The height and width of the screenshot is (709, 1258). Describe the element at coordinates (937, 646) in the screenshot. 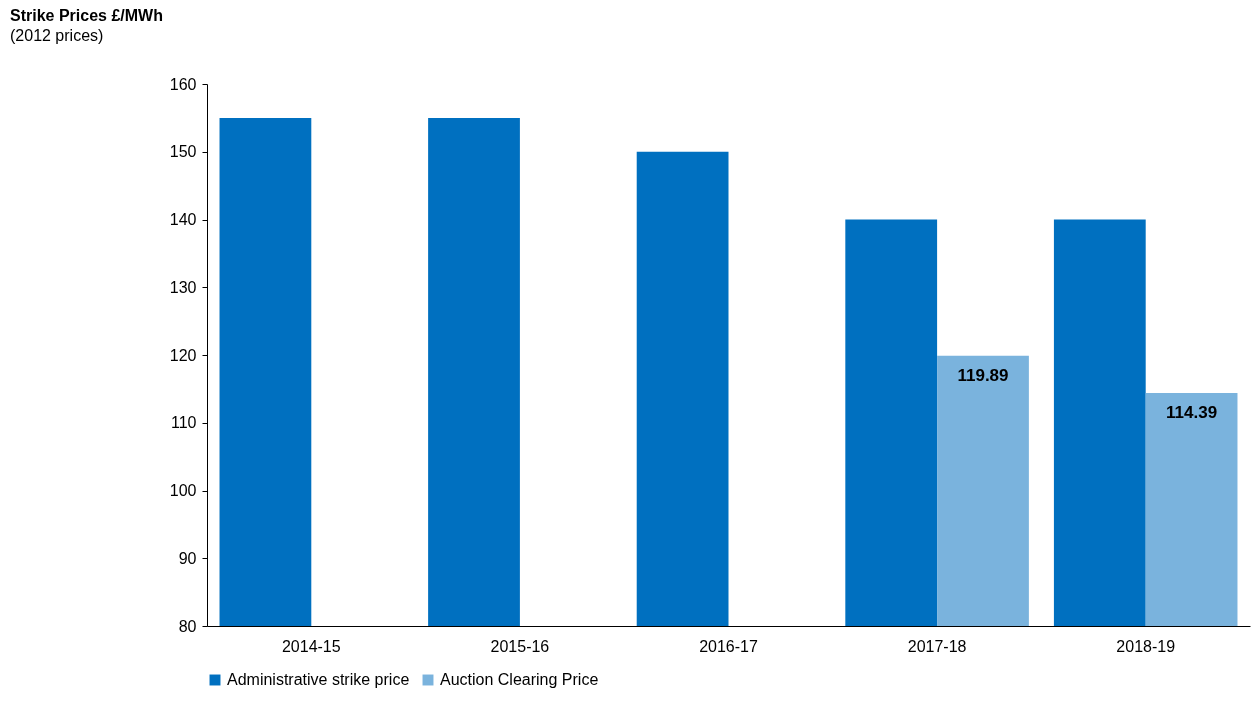

I see `x-tick-label: 2017-18` at that location.